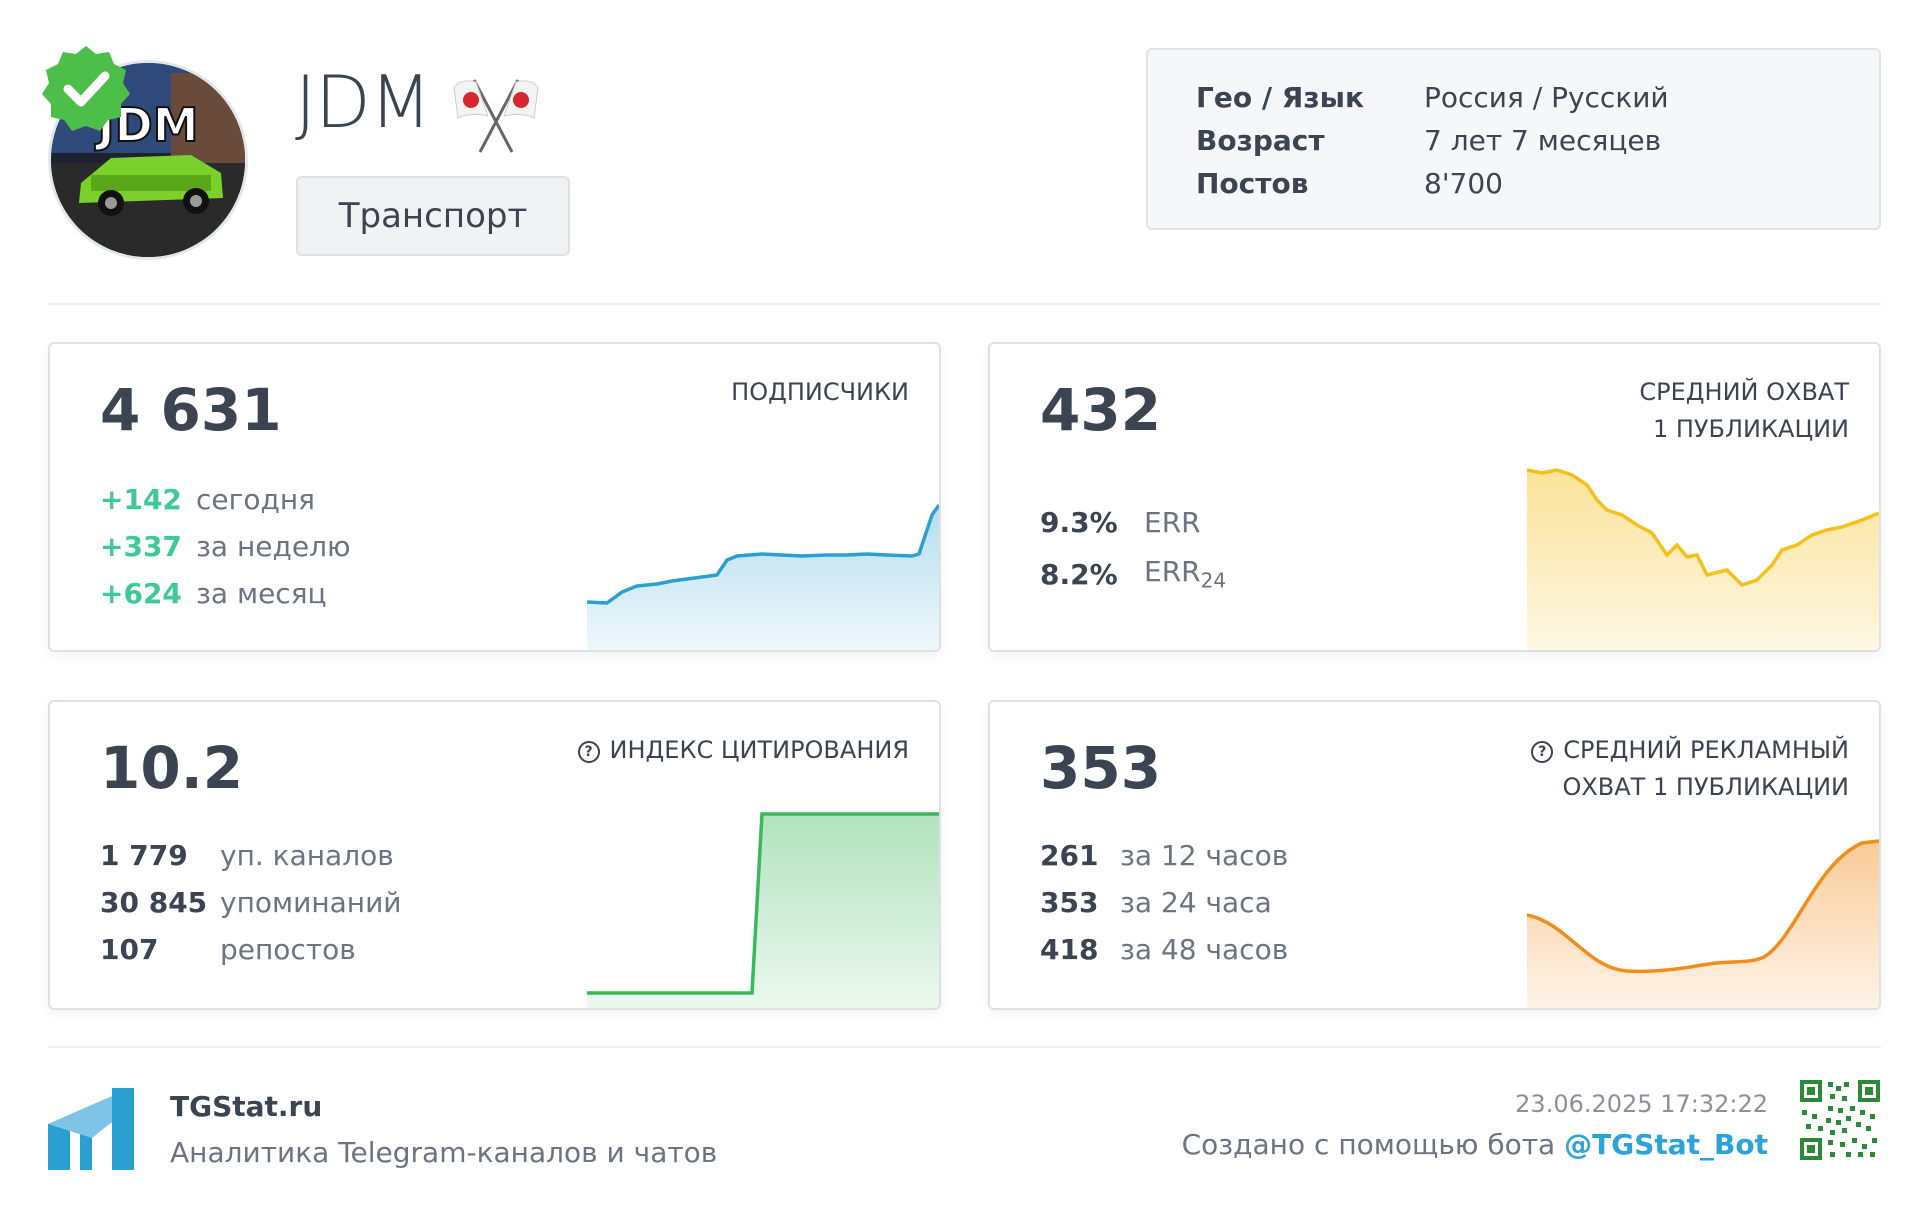 Image resolution: width=1928 pixels, height=1210 pixels. Describe the element at coordinates (141, 546) in the screenshot. I see `stat-value: +337` at that location.